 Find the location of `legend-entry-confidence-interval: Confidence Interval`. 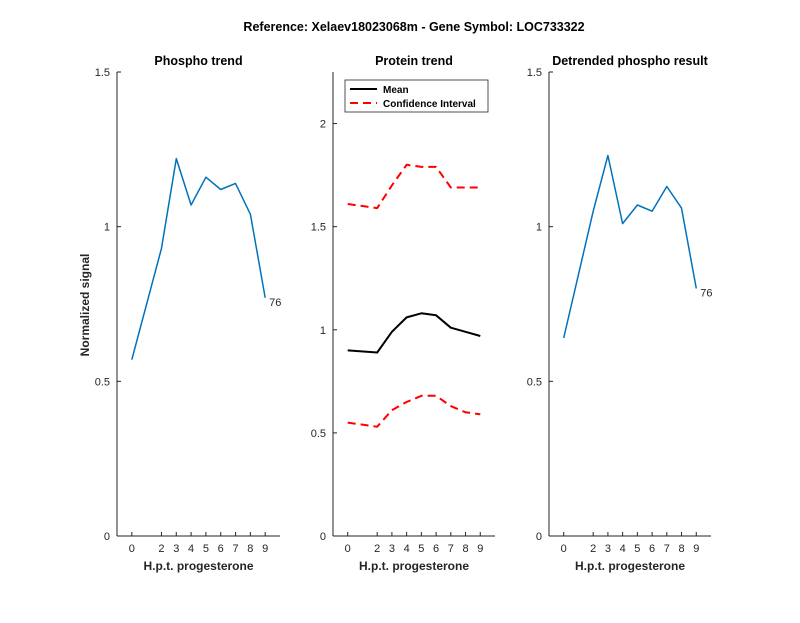

legend-entry-confidence-interval: Confidence Interval is located at coordinates (429, 104).